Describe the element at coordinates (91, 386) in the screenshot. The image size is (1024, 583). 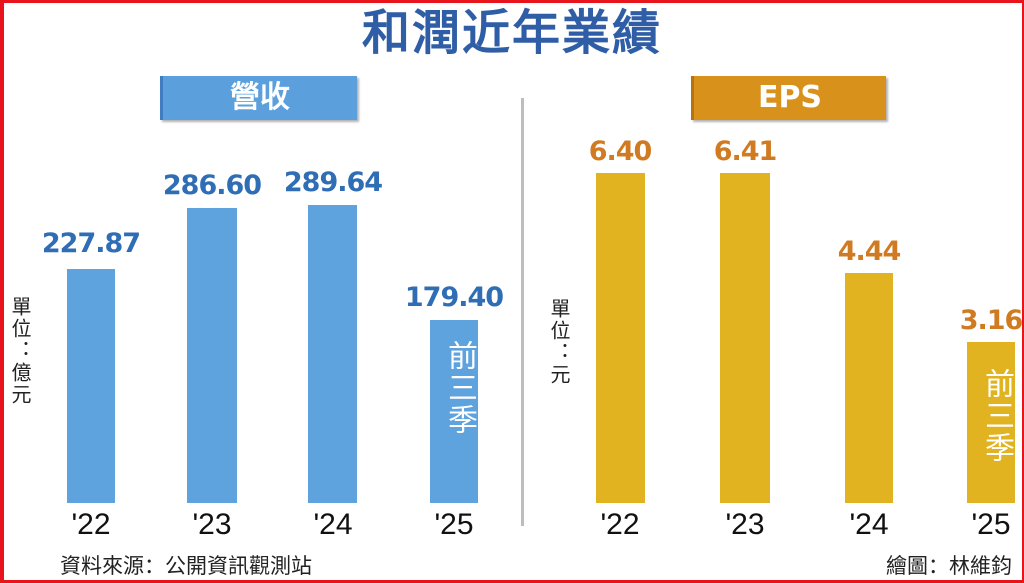
I see `revenue-bar-2022` at that location.